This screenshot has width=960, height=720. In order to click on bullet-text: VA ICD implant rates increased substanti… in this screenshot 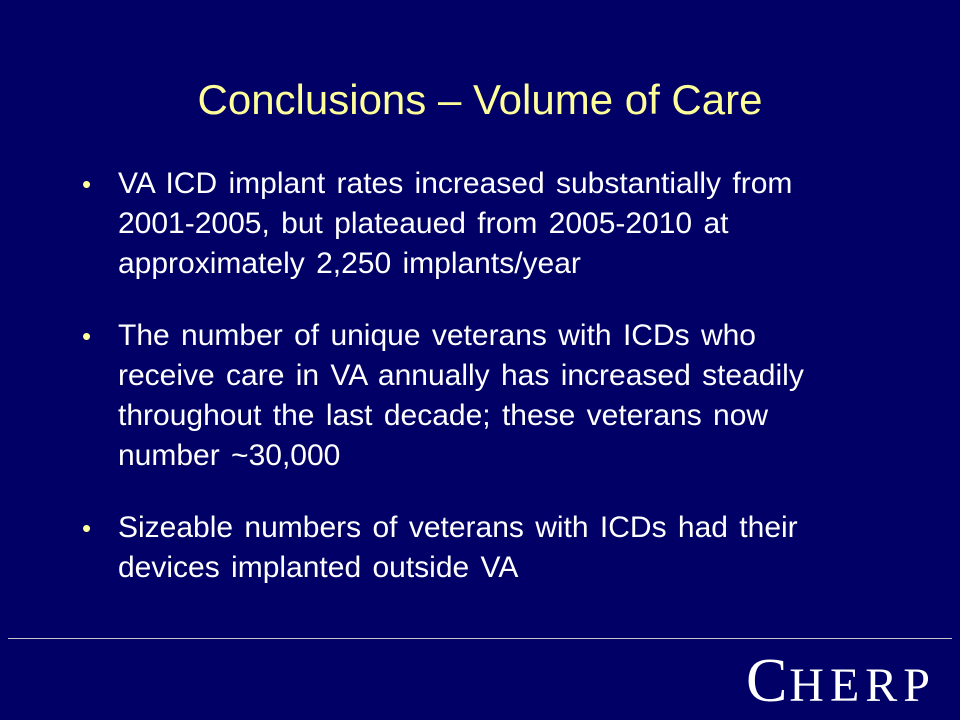, I will do `click(455, 223)`.